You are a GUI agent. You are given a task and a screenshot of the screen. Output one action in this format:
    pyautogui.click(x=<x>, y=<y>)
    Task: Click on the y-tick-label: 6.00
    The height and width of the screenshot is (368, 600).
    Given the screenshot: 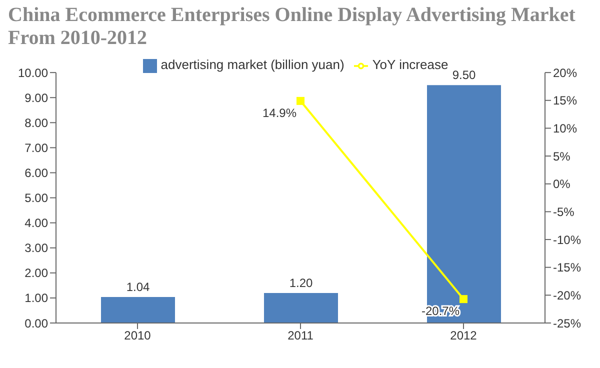 What is the action you would take?
    pyautogui.click(x=36, y=173)
    